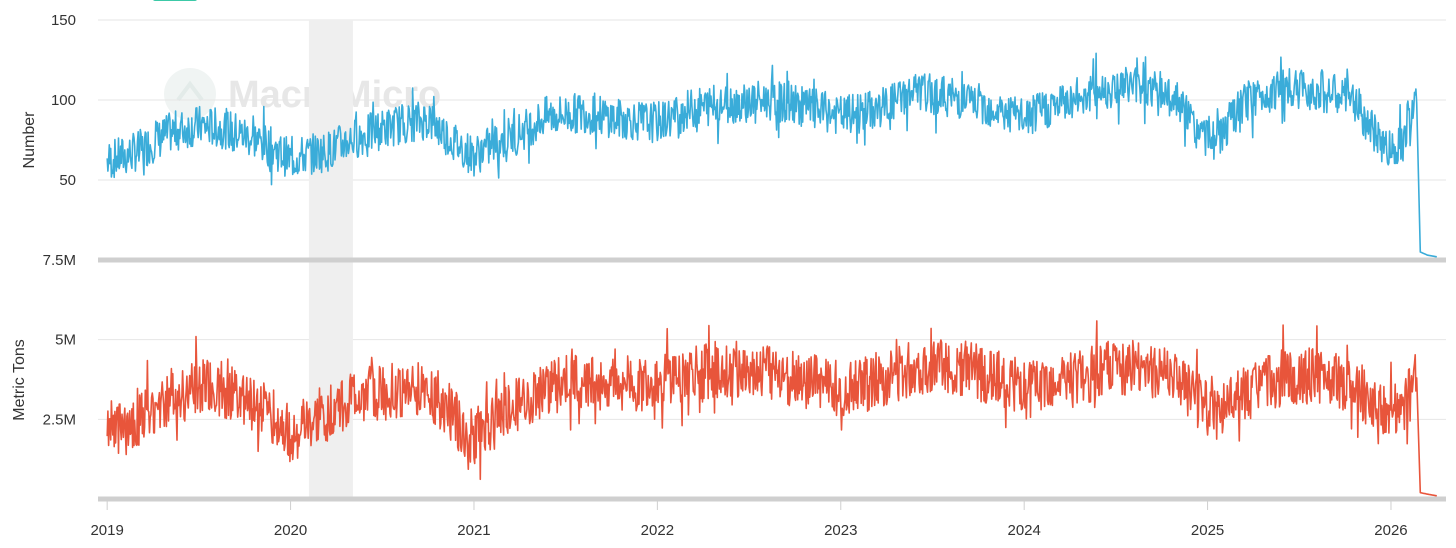  Describe the element at coordinates (59, 419) in the screenshot. I see `y-tick-label: 2.5M` at that location.